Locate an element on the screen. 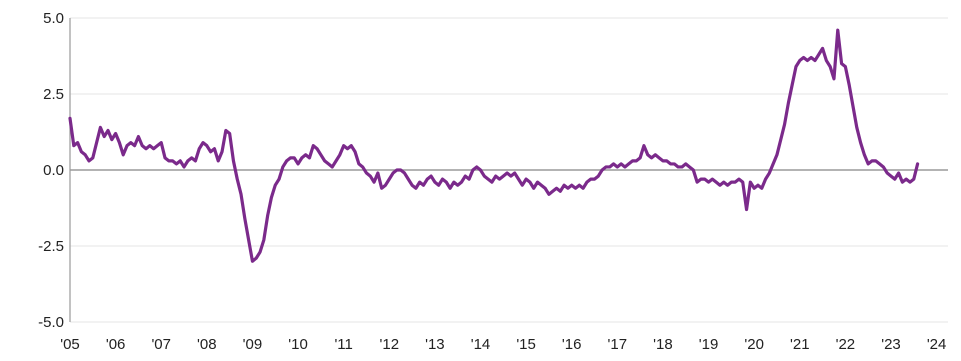 The image size is (961, 361). x-tick-label: '06 is located at coordinates (116, 344).